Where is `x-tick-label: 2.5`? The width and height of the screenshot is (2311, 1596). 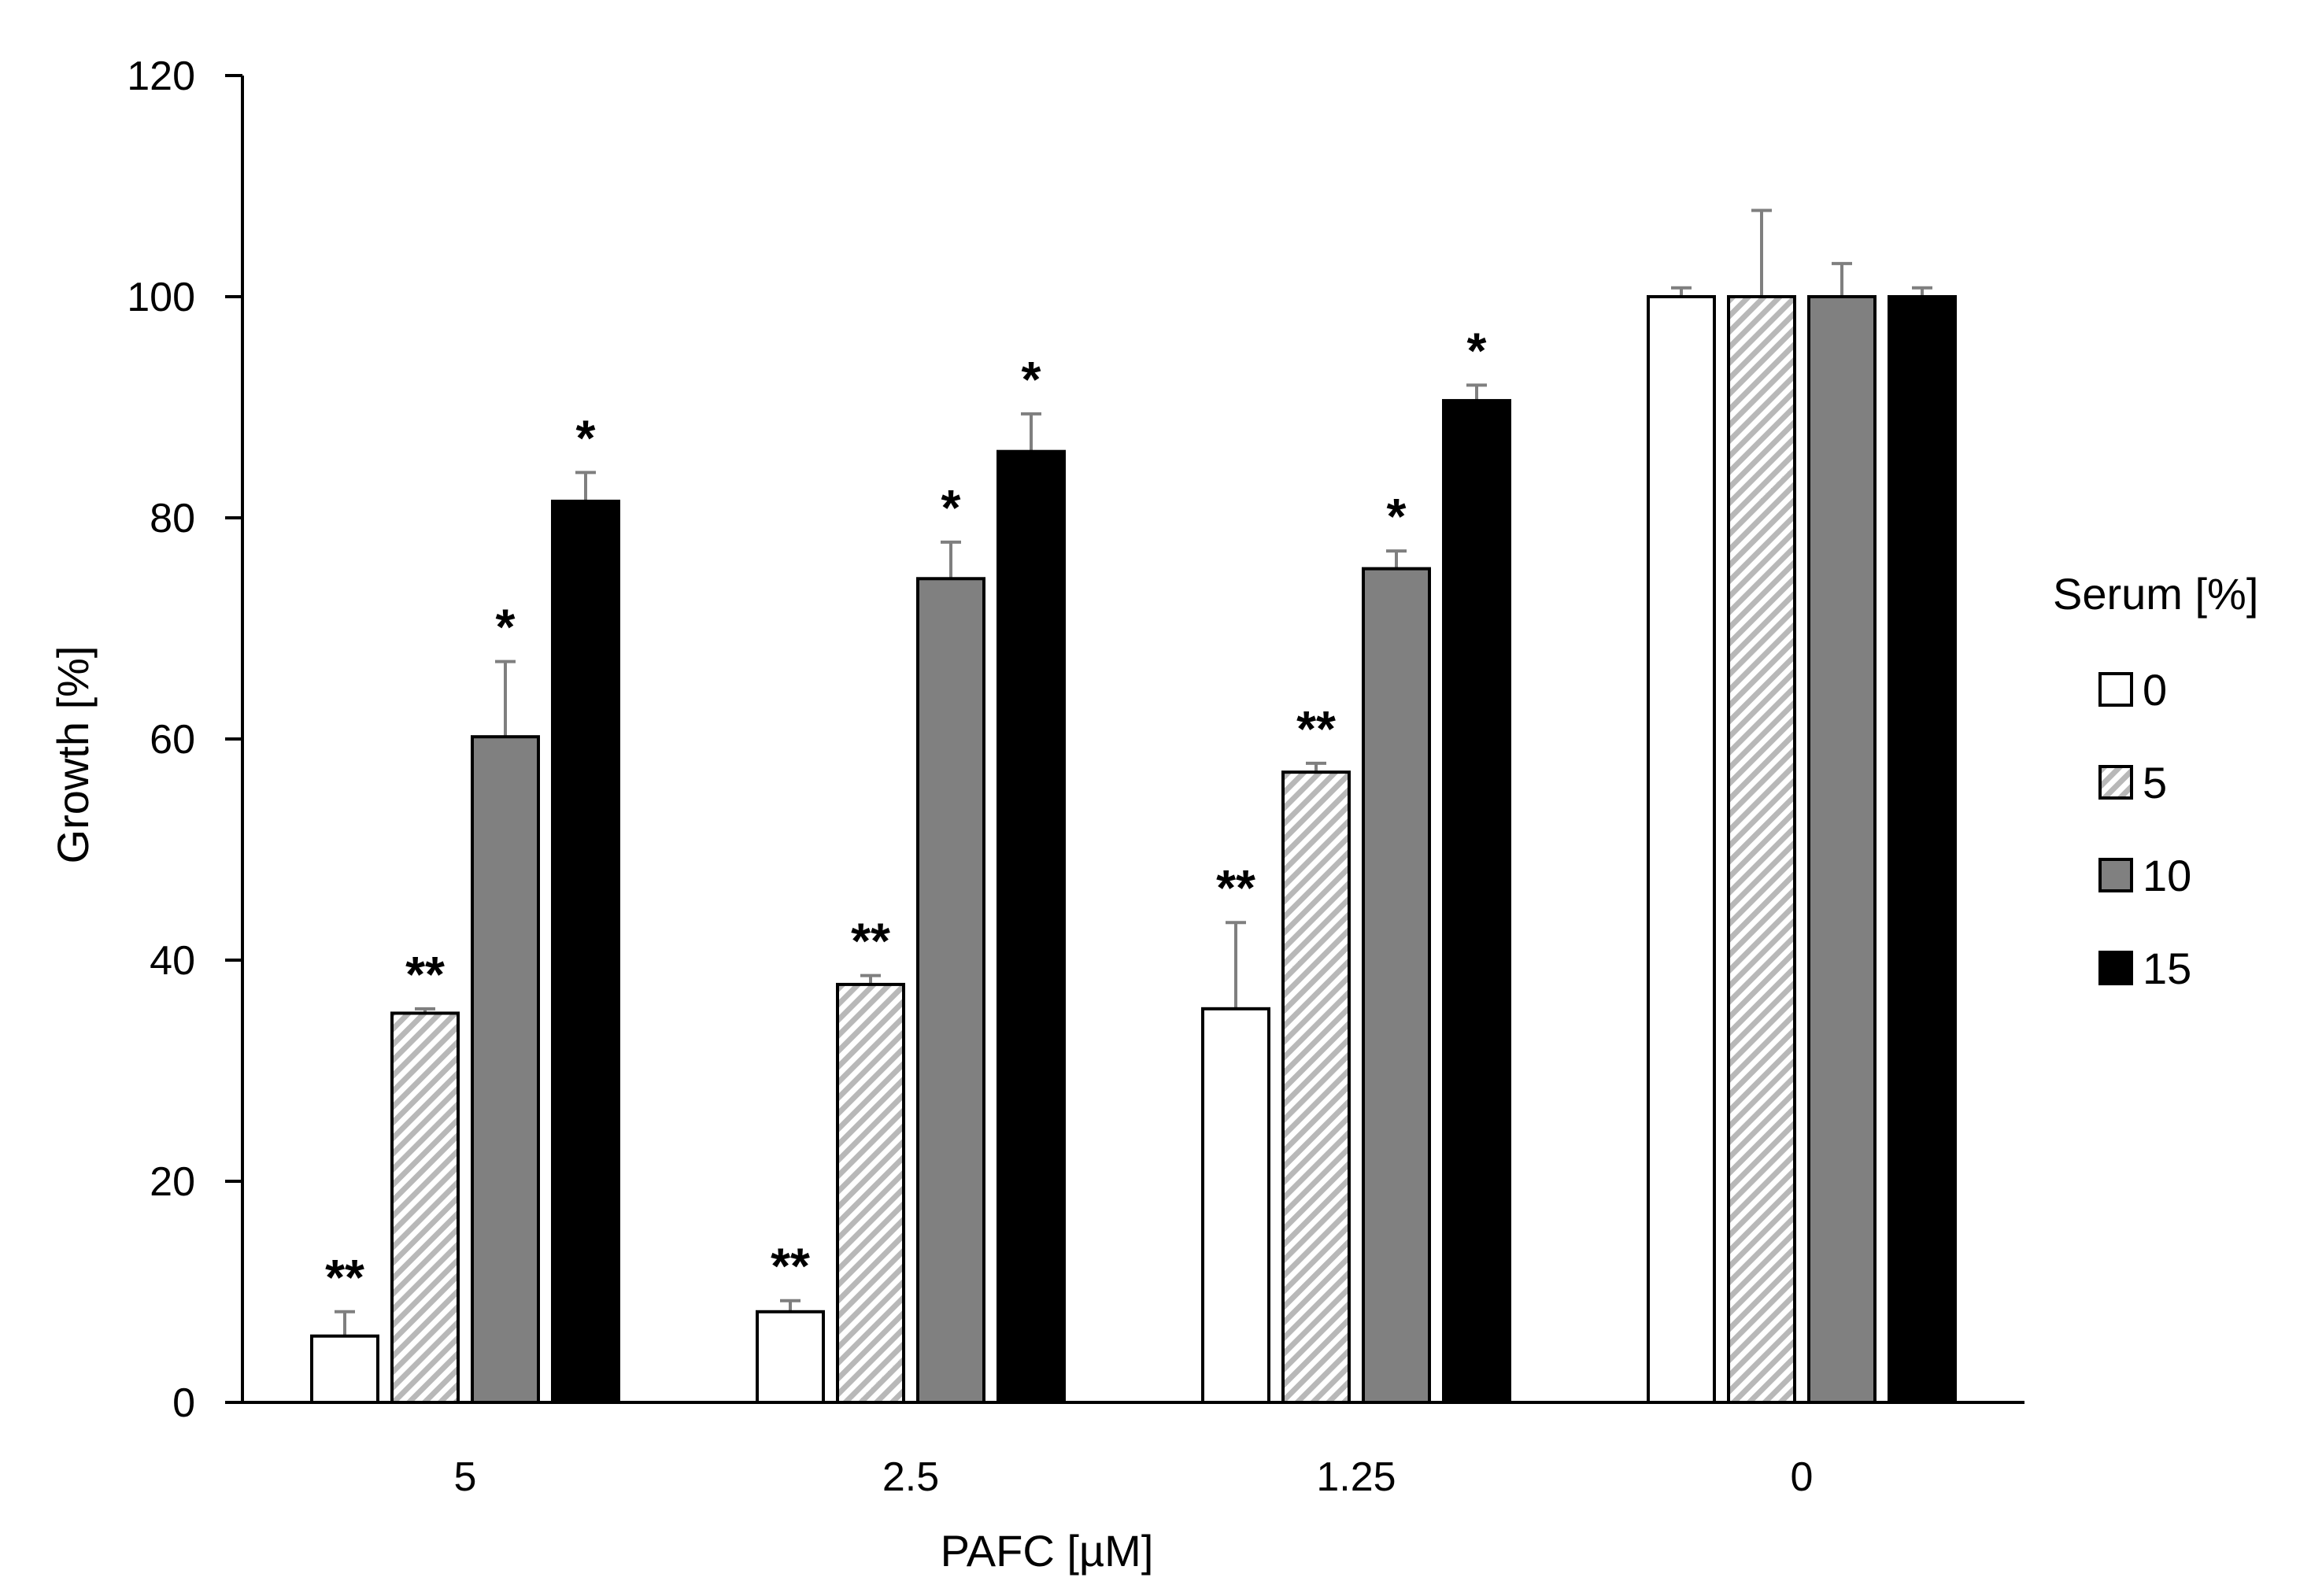 x-tick-label: 2.5 is located at coordinates (911, 1477).